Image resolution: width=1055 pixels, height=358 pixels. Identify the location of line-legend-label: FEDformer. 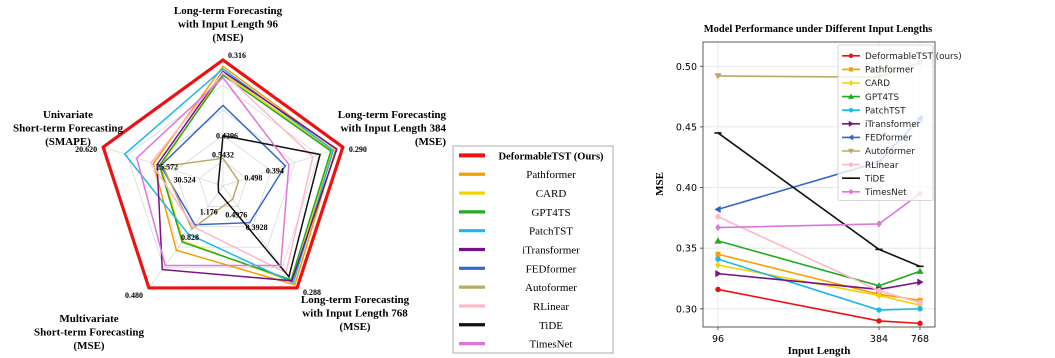
(888, 139).